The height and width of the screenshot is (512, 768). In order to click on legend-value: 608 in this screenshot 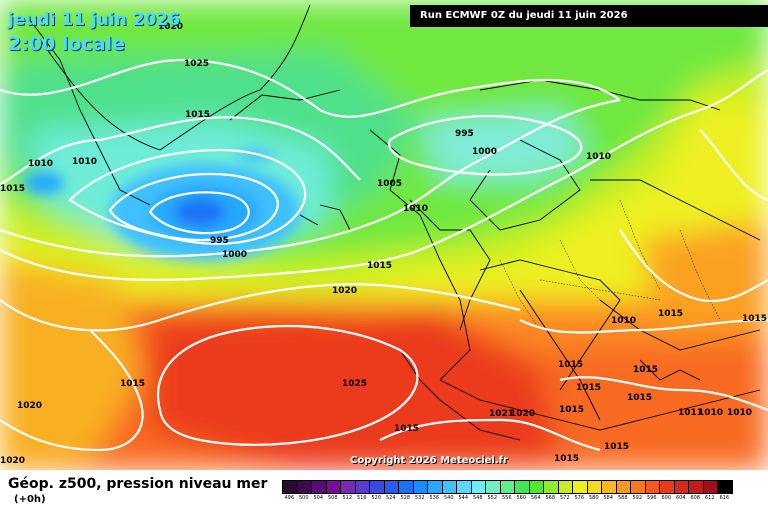, I will do `click(695, 498)`.